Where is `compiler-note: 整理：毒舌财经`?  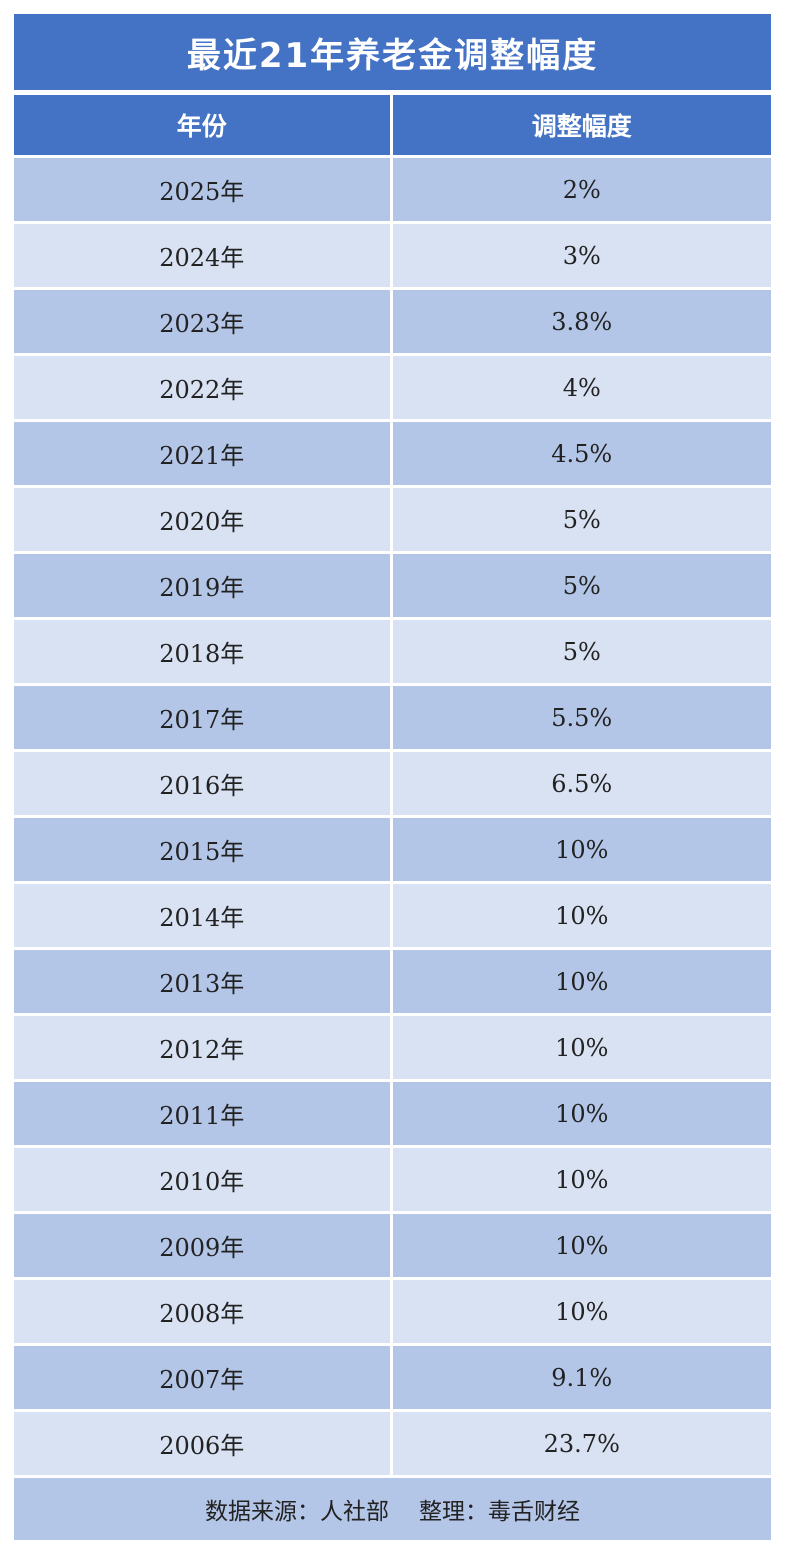 compiler-note: 整理：毒舌财经 is located at coordinates (499, 1512).